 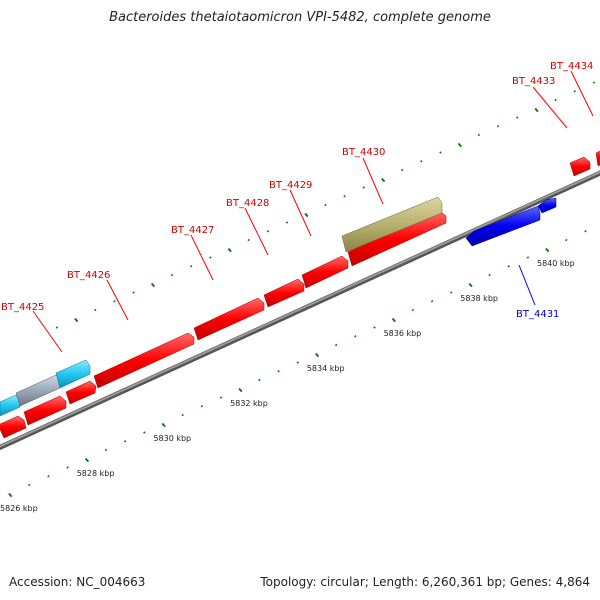 I want to click on gene-label: BT_4426, so click(x=88, y=275).